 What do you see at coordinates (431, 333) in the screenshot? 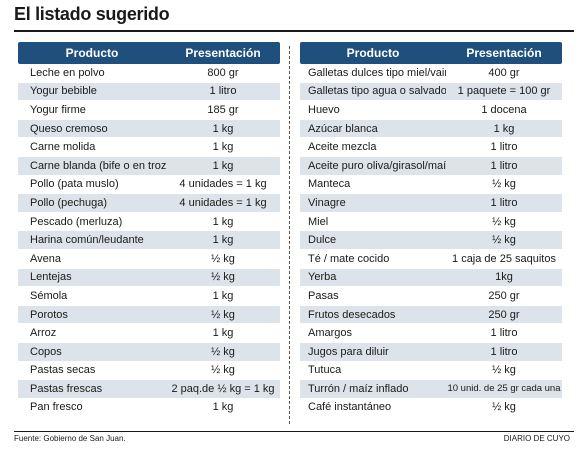
I see `table-row: Amargos 1 litro` at bounding box center [431, 333].